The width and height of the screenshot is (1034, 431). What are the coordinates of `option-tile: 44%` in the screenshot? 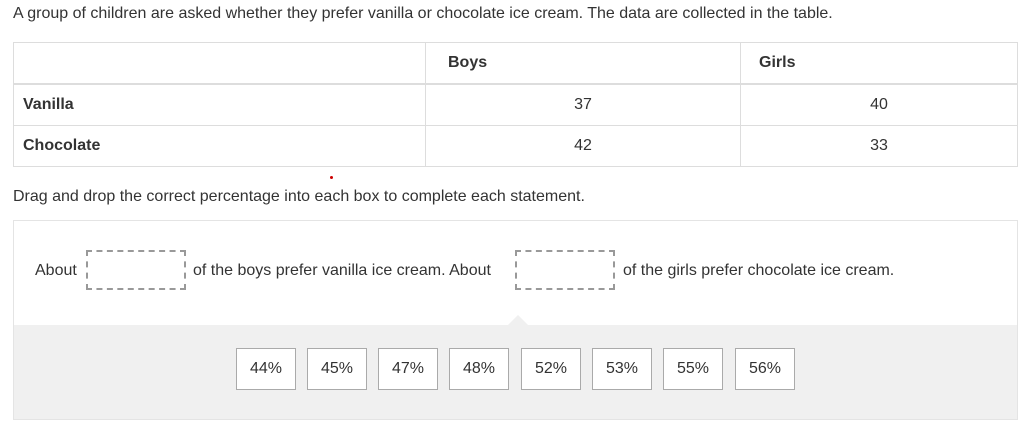 It's located at (266, 369).